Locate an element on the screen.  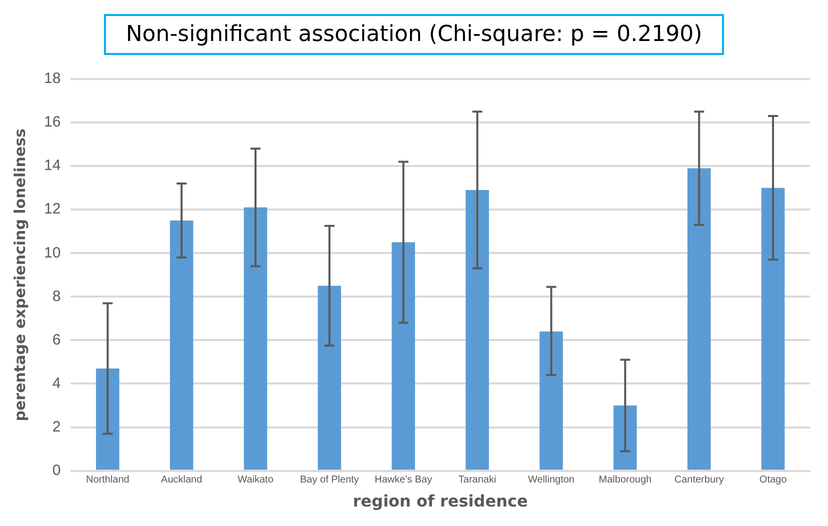
x-tick-label: Auckland is located at coordinates (181, 480).